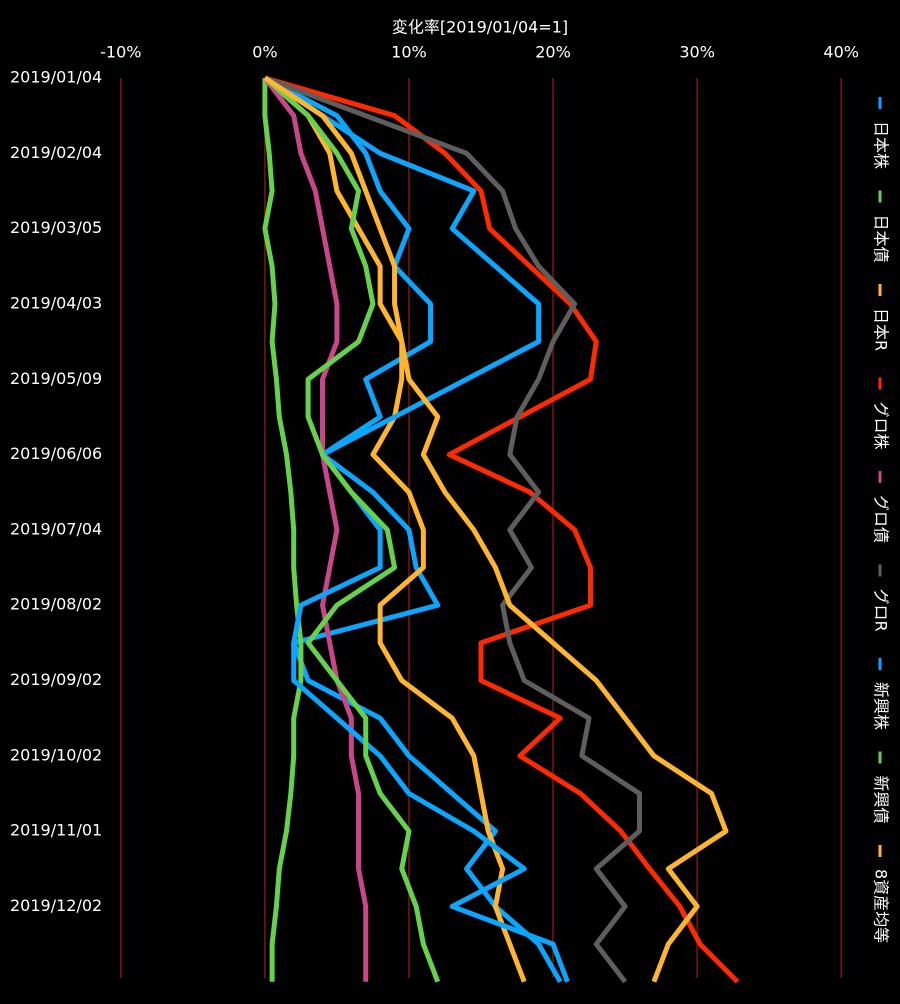  I want to click on legend-label: グロ債, so click(881, 519).